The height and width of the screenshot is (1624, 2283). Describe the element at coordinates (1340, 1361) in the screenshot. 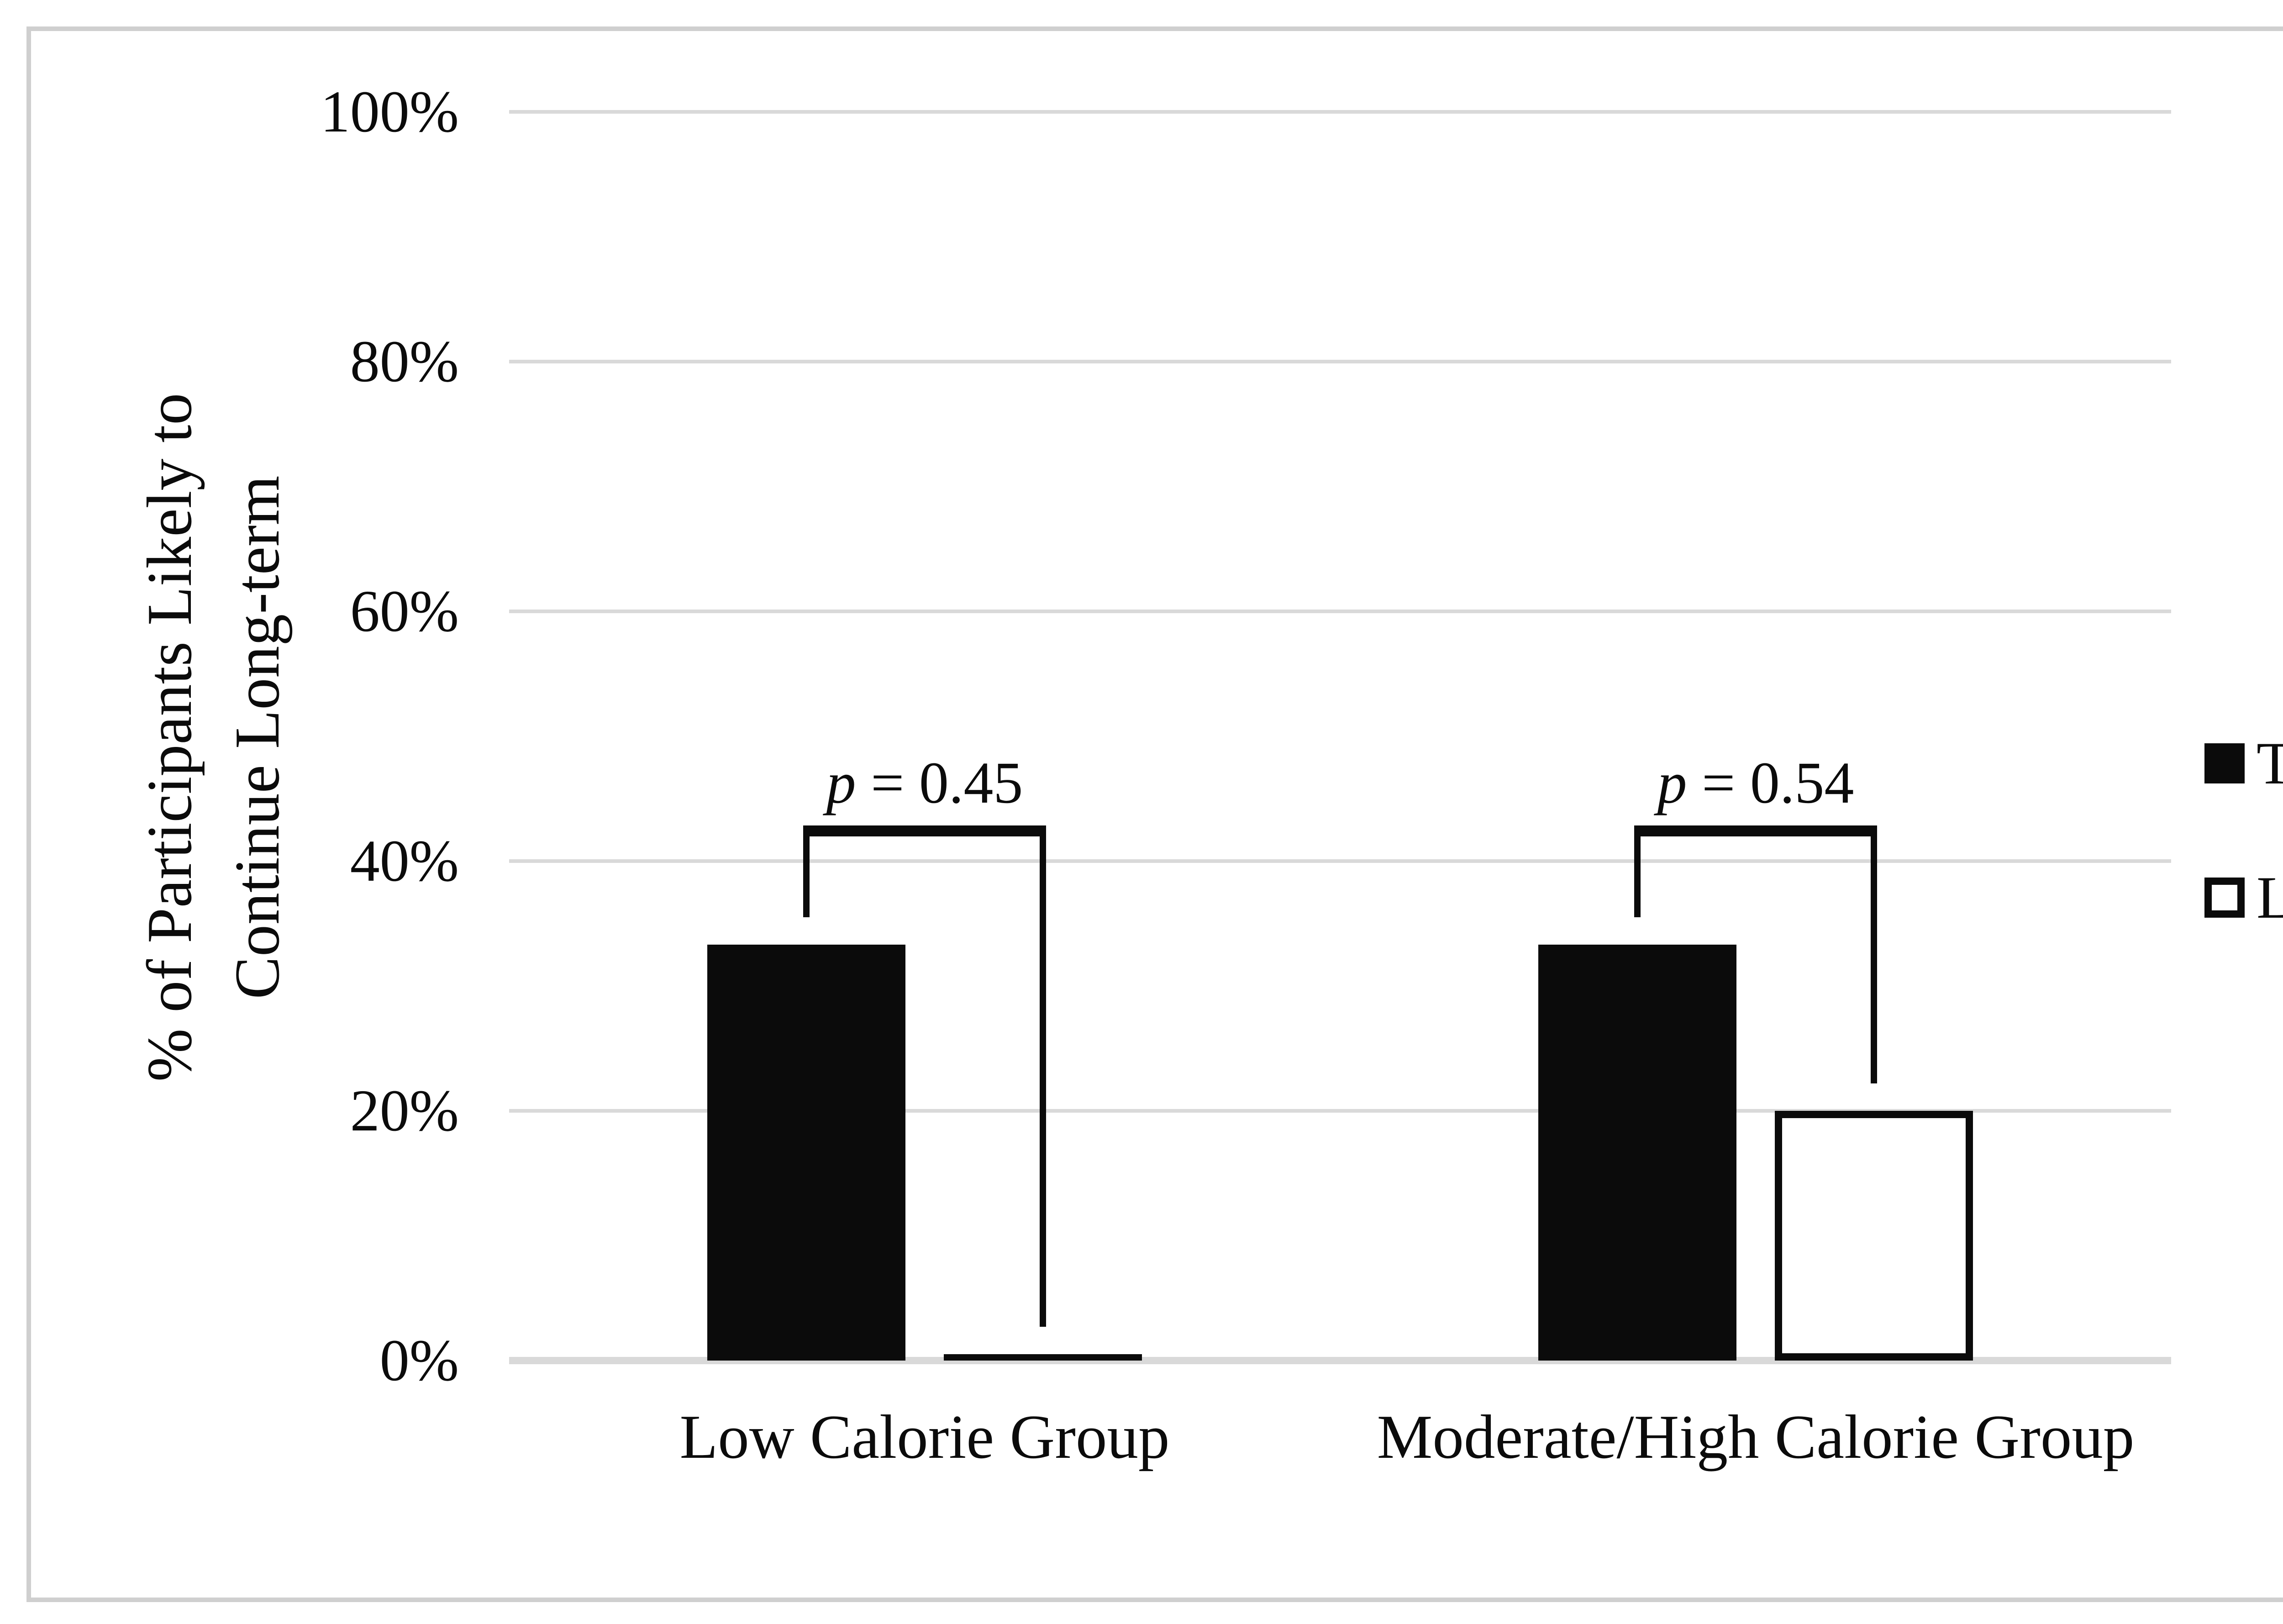

I see `x-axis-baseline` at that location.